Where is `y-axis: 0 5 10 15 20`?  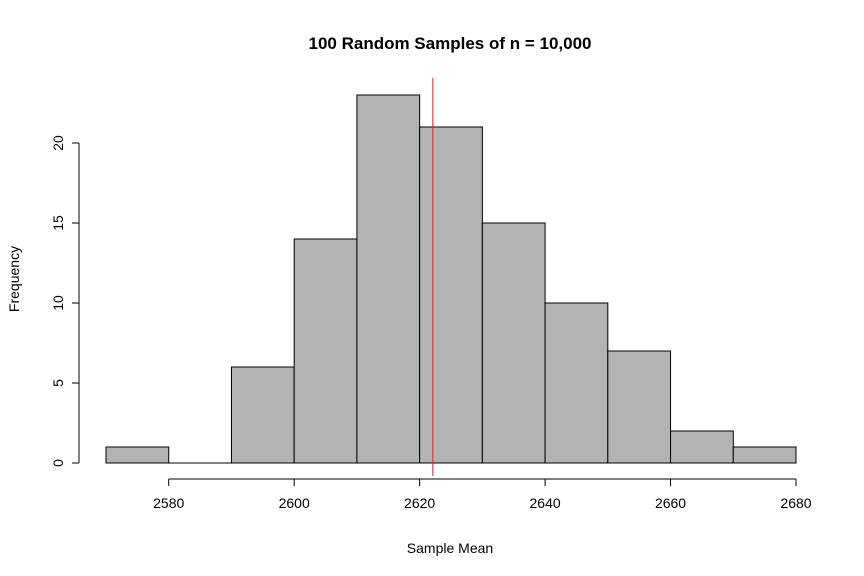 y-axis: 0 5 10 15 20 is located at coordinates (65, 301).